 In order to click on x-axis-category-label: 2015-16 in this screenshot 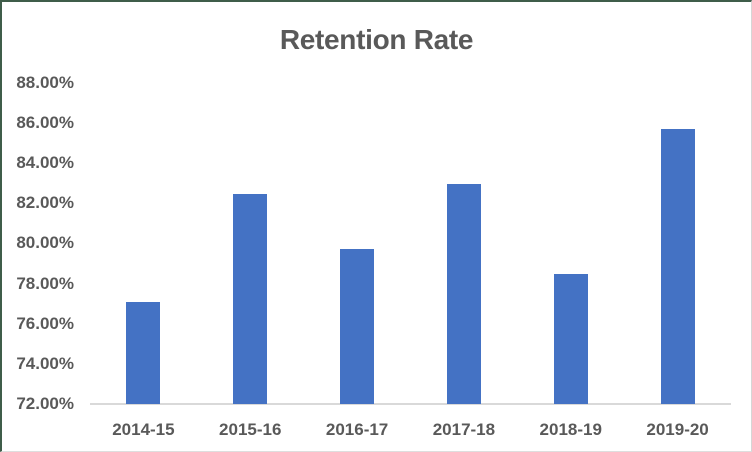, I will do `click(250, 429)`.